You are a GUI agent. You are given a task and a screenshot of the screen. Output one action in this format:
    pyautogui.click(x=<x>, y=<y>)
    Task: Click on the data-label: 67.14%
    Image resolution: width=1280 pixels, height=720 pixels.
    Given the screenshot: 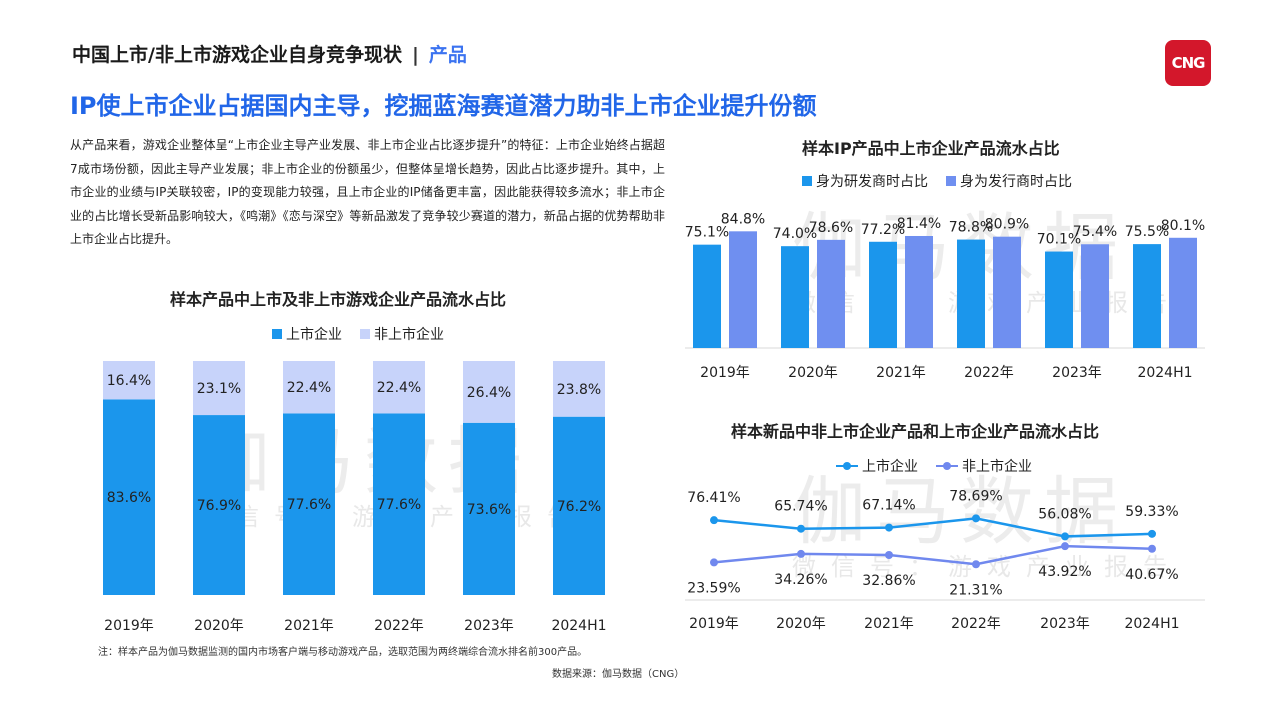 What is the action you would take?
    pyautogui.click(x=888, y=506)
    